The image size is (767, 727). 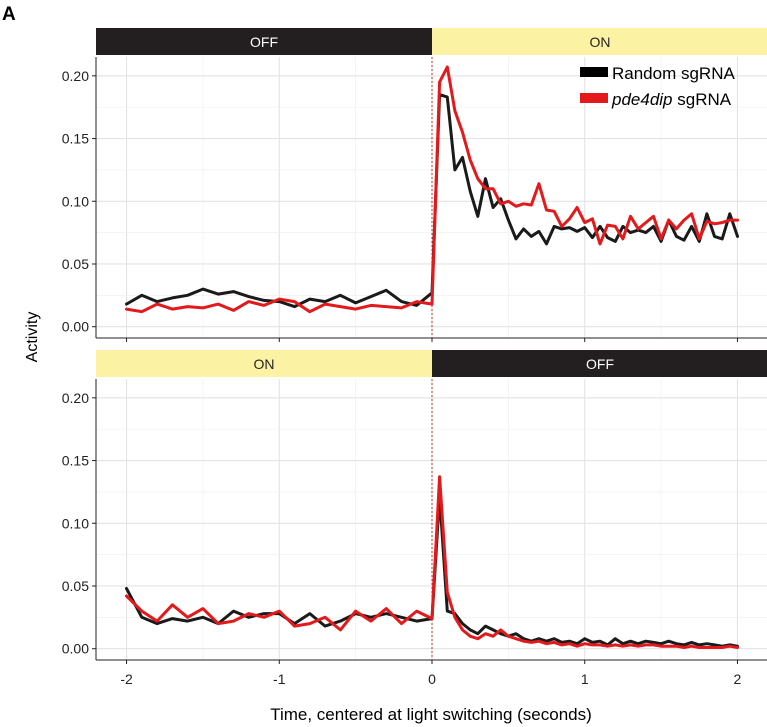 What do you see at coordinates (585, 679) in the screenshot?
I see `x-tick-label: 1` at bounding box center [585, 679].